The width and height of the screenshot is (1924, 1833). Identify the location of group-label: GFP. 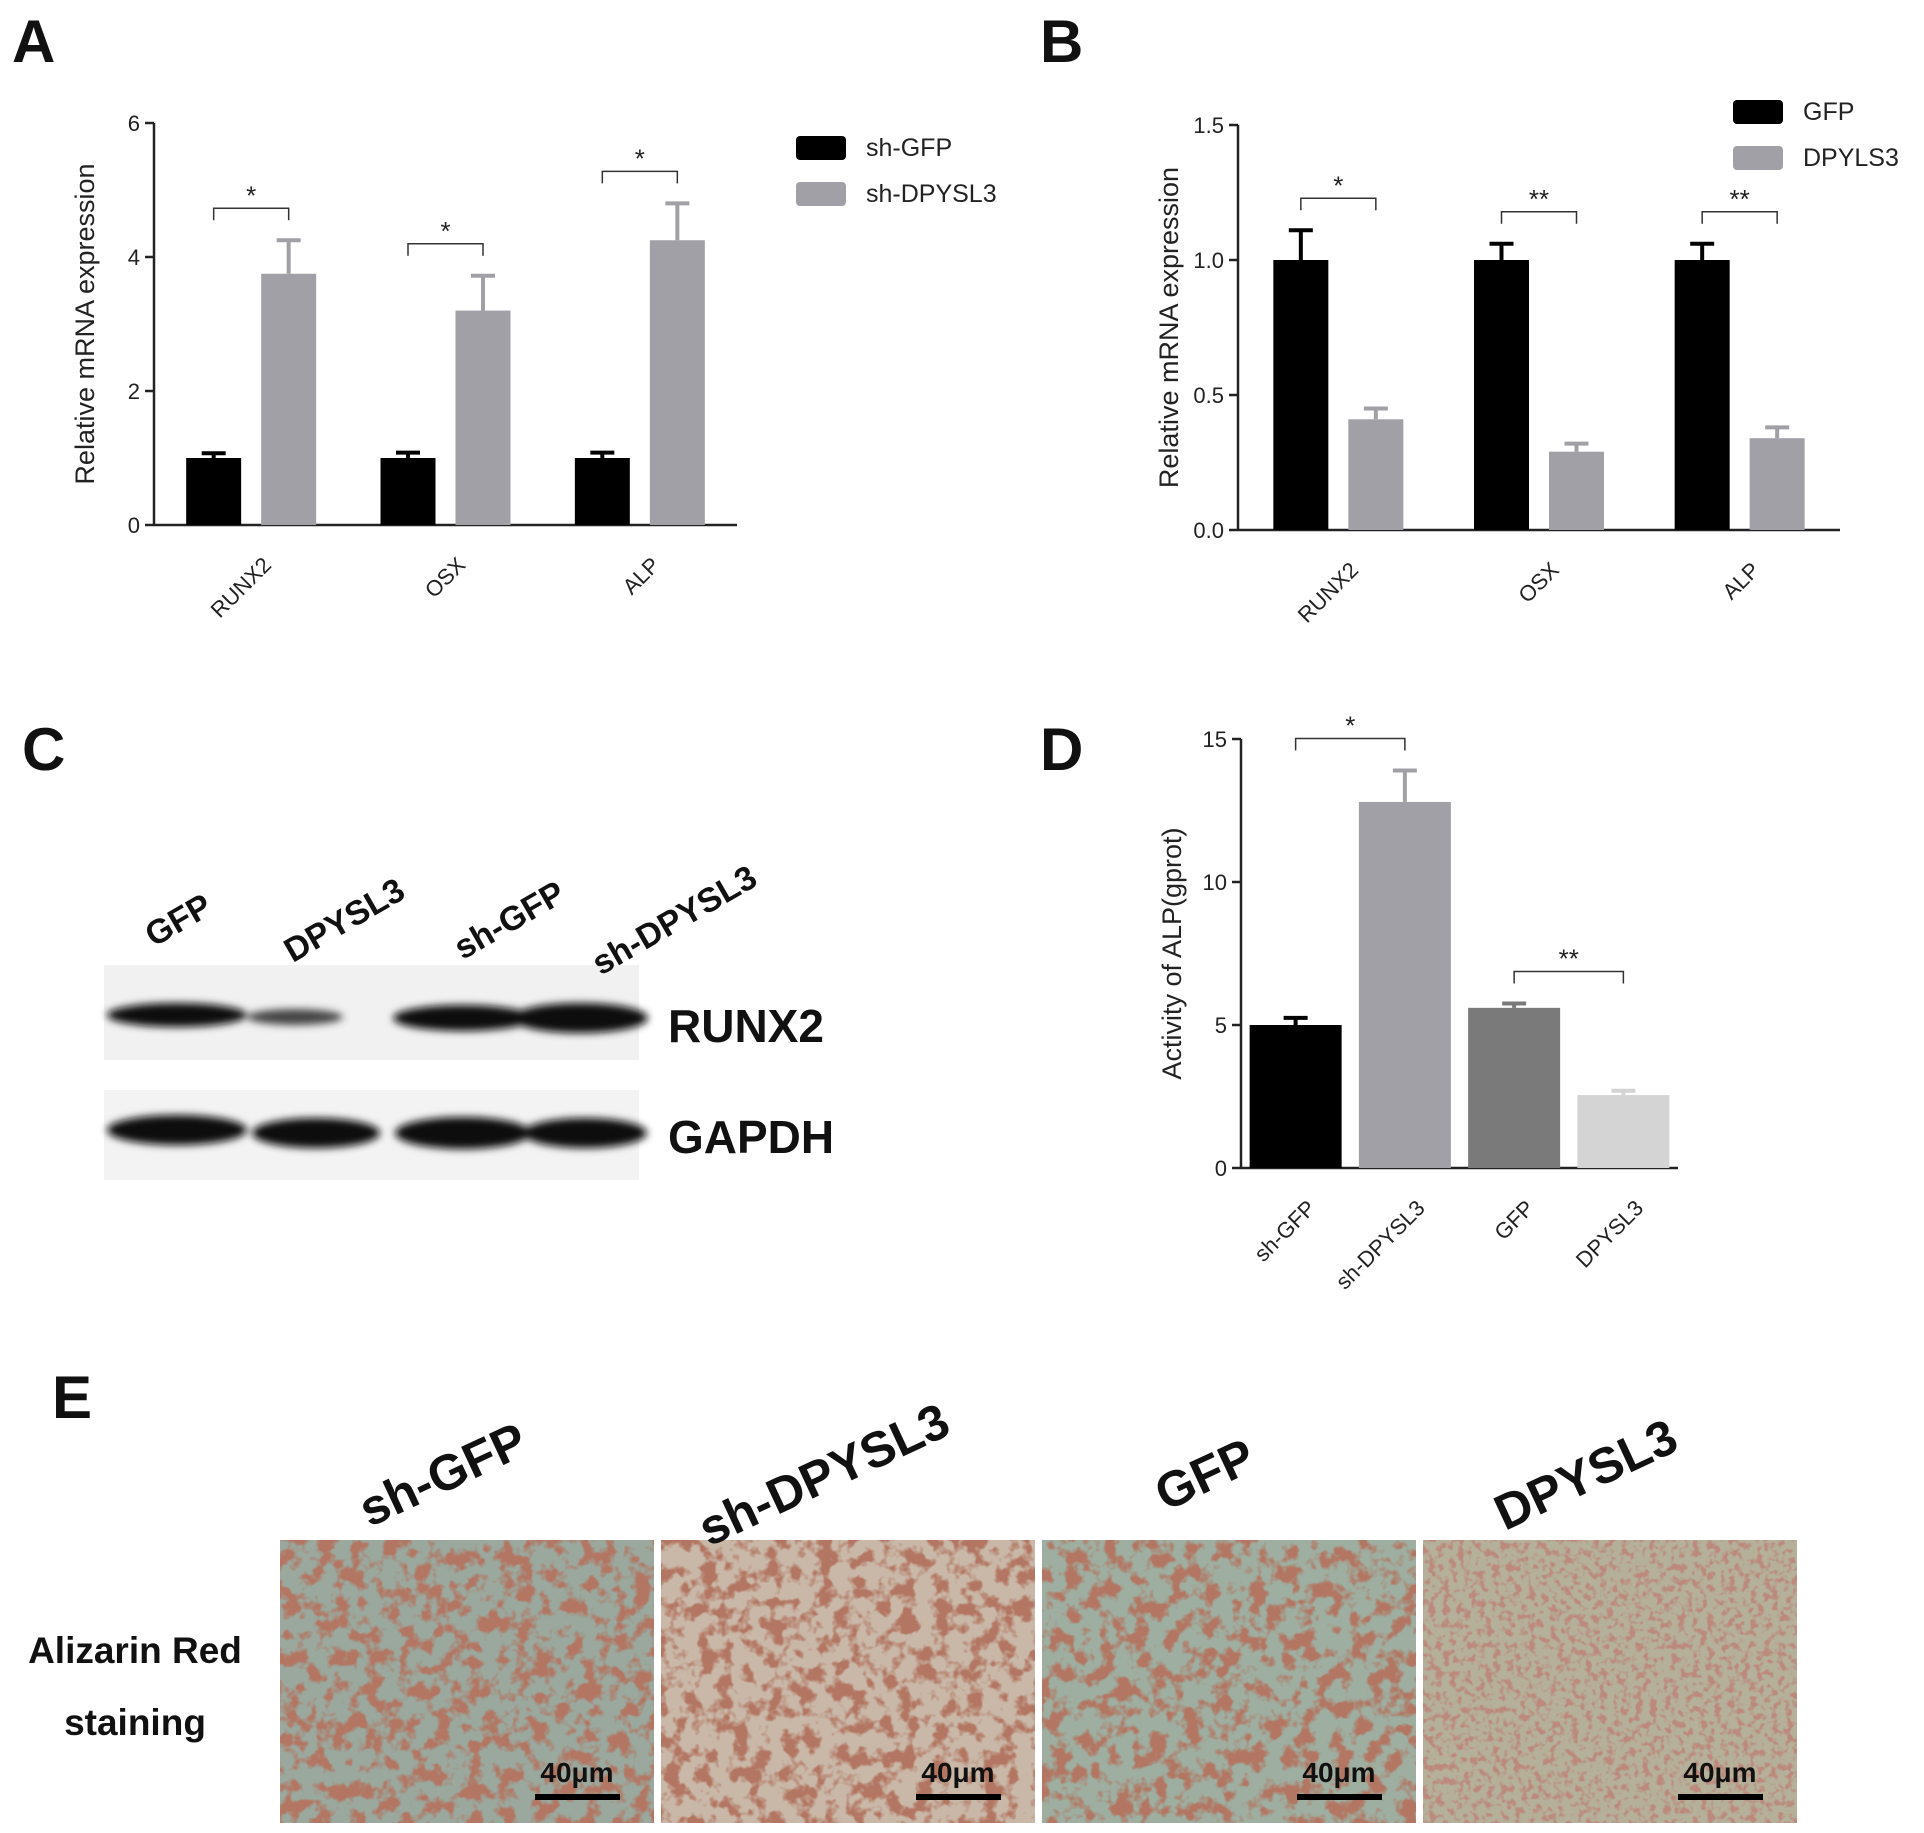
(1204, 1474).